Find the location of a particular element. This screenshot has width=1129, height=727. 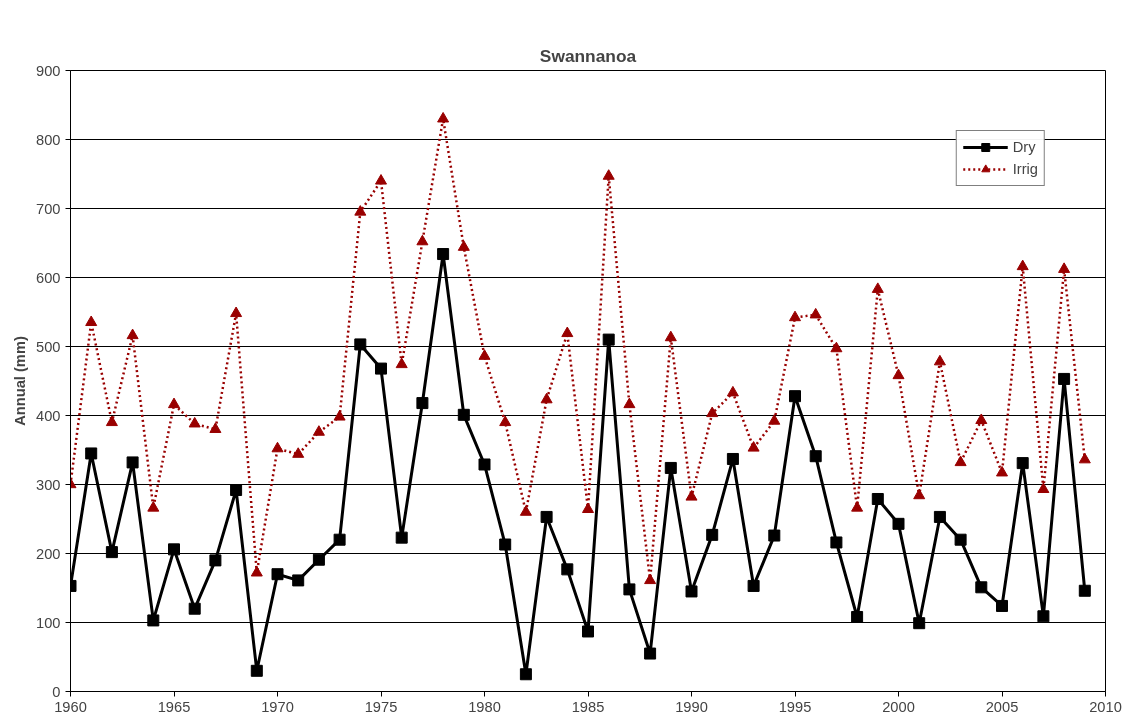

y-tick-label: 200 is located at coordinates (48, 553).